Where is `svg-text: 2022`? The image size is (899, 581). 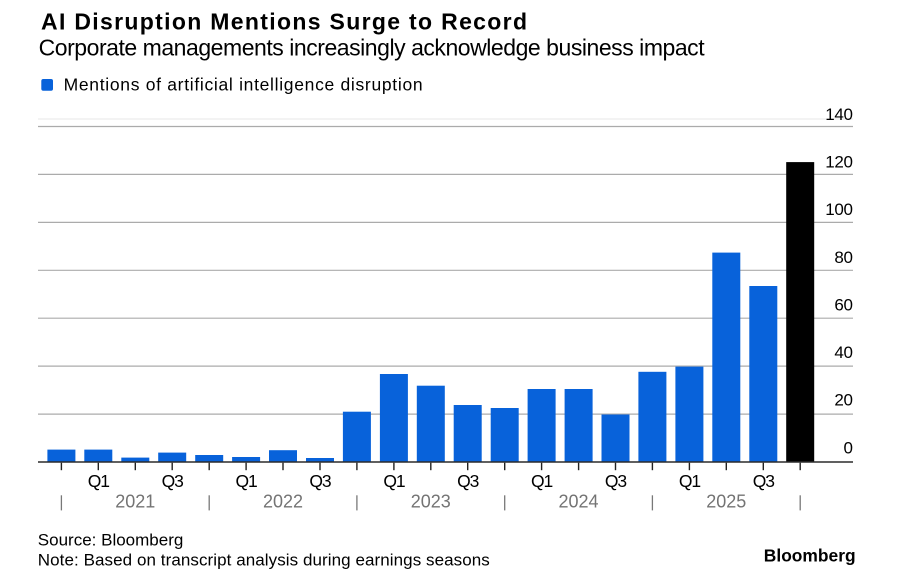
svg-text: 2022 is located at coordinates (283, 502).